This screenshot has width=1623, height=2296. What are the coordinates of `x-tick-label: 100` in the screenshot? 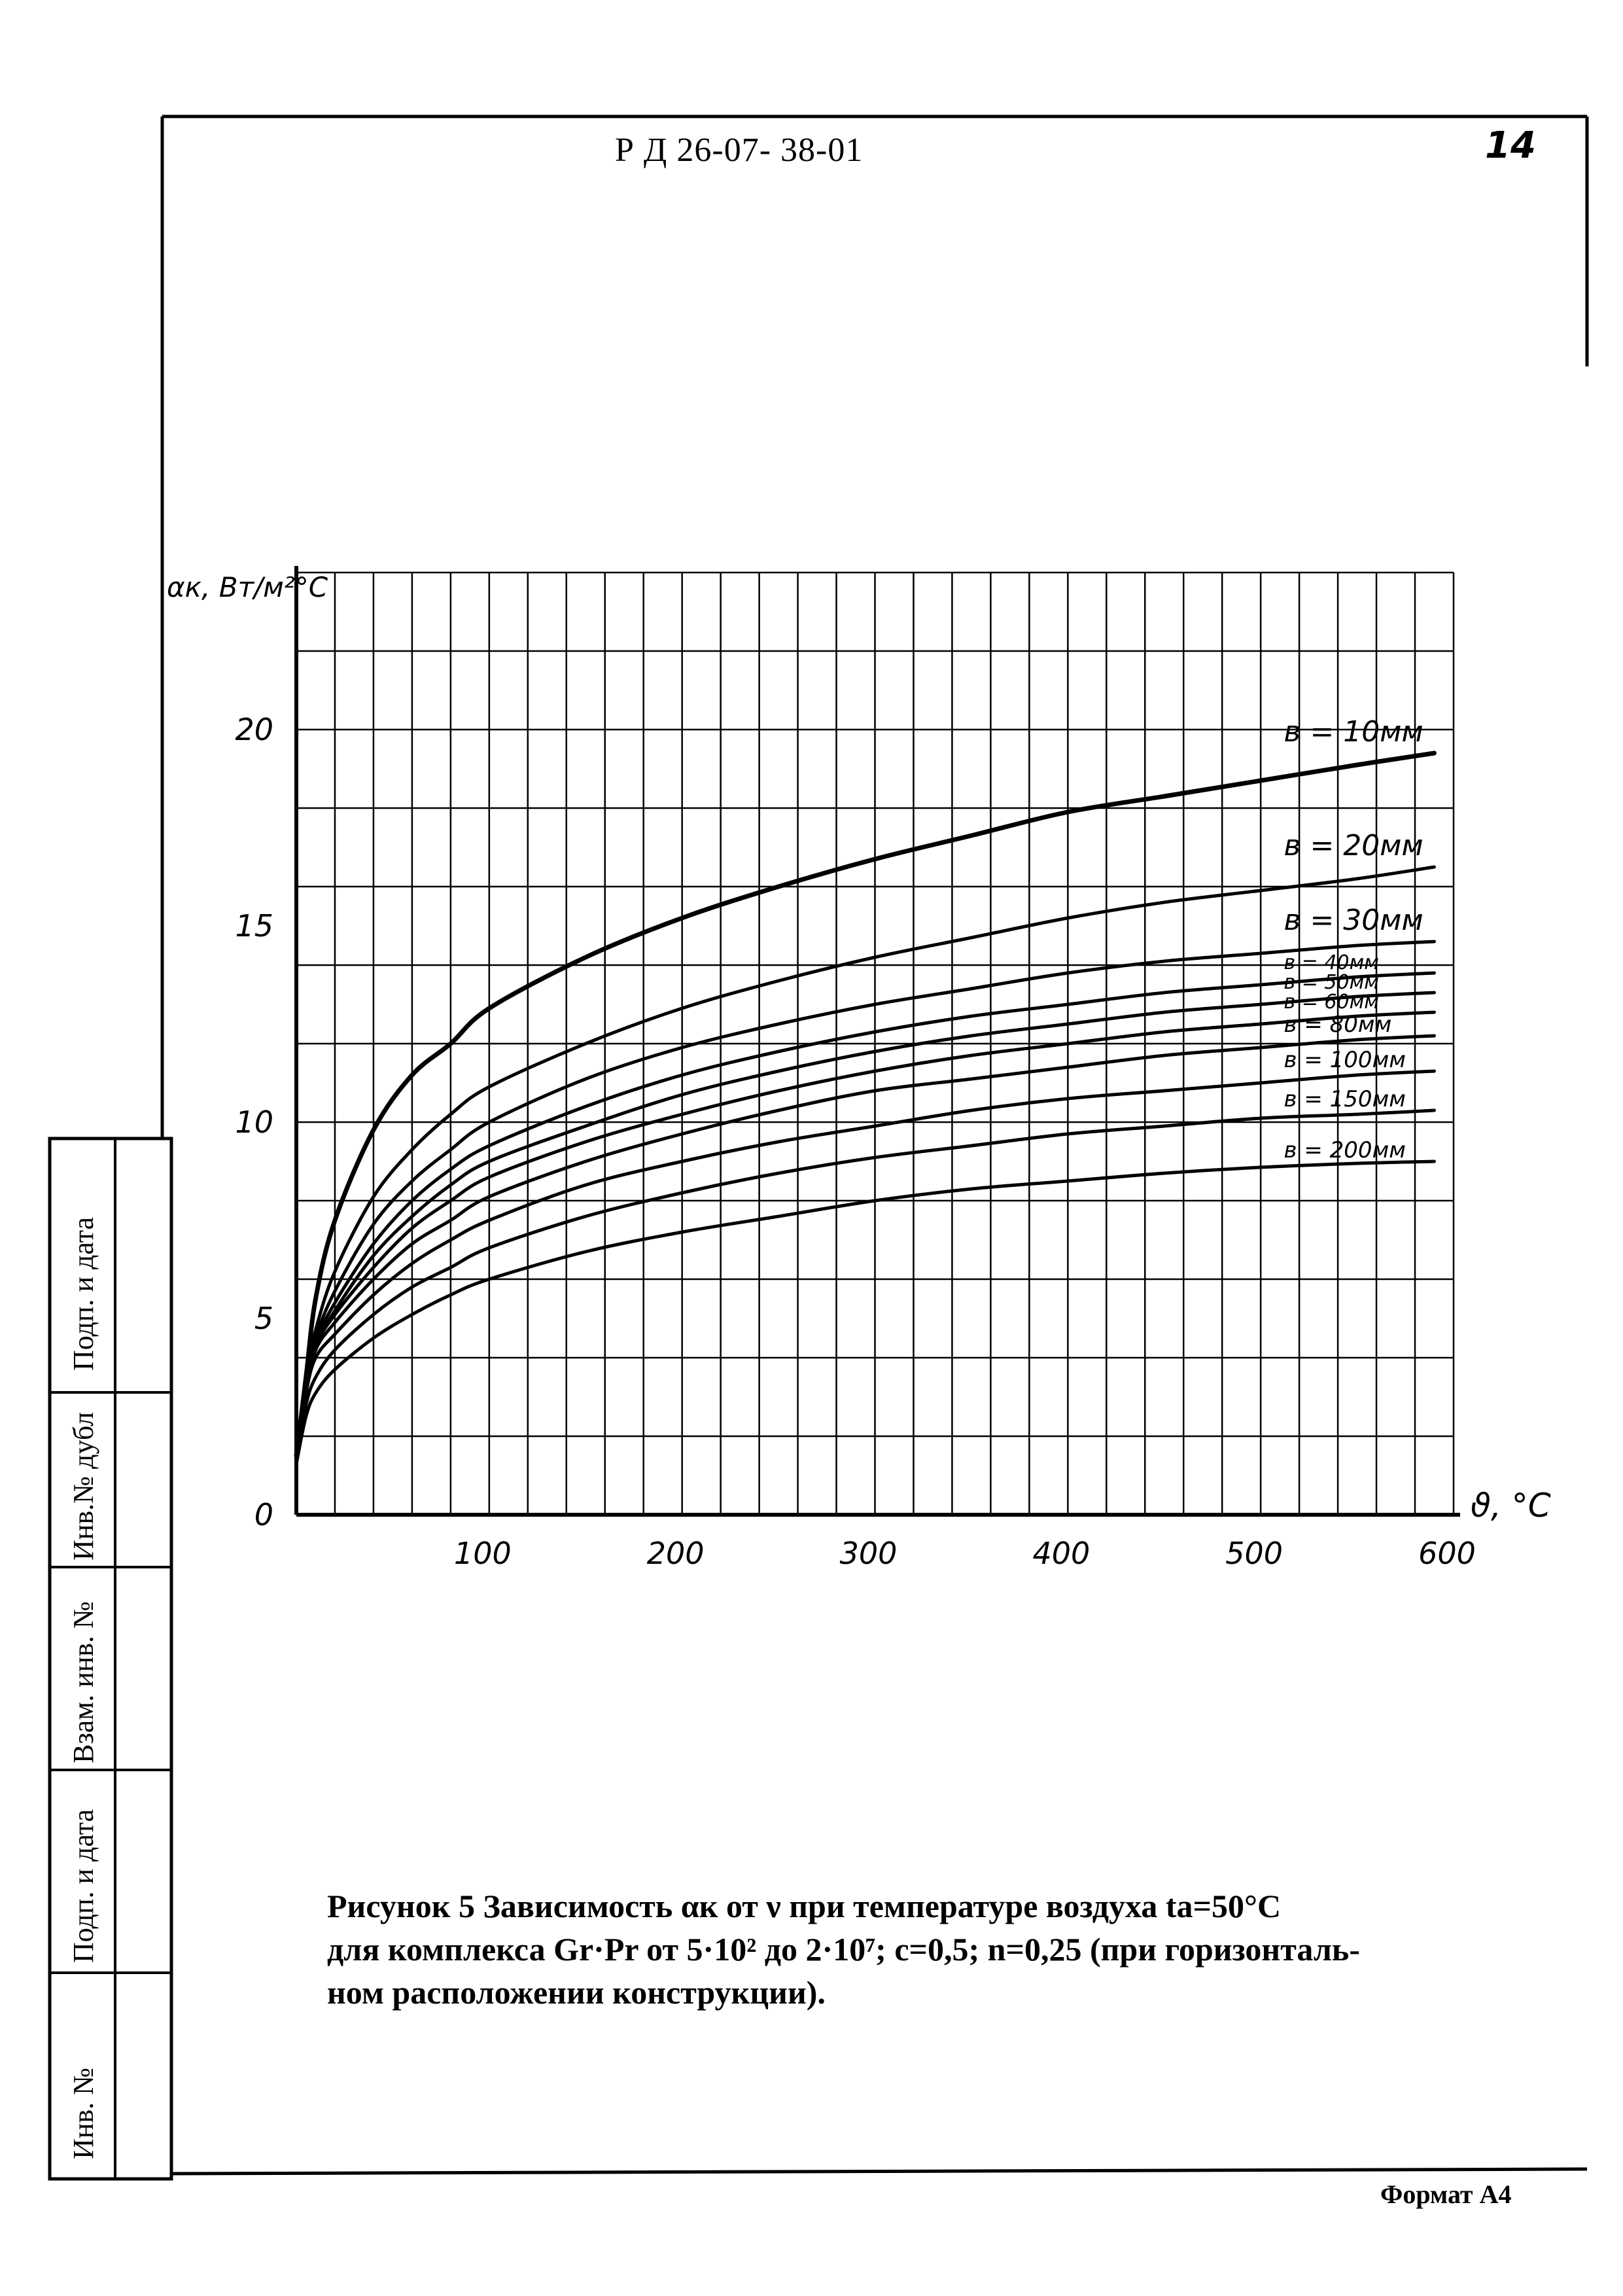 It's located at (483, 1554).